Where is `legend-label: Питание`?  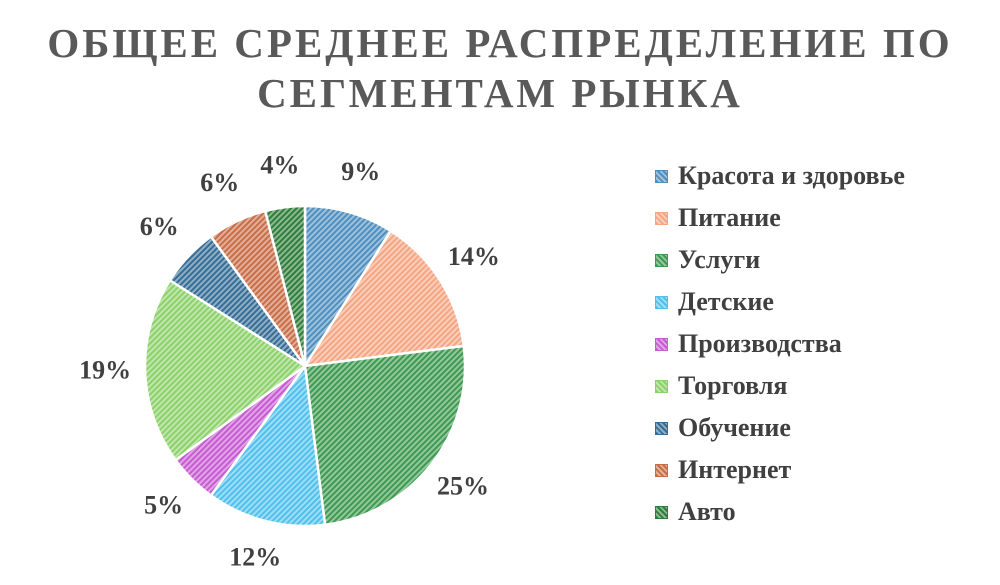
legend-label: Питание is located at coordinates (729, 217).